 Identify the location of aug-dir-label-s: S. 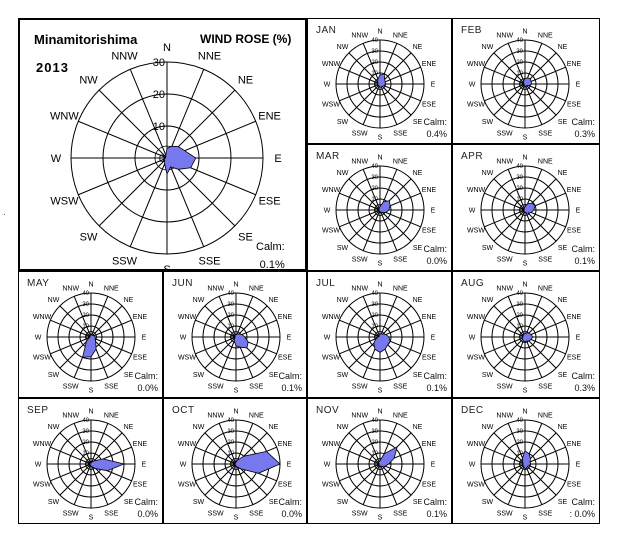
(525, 391).